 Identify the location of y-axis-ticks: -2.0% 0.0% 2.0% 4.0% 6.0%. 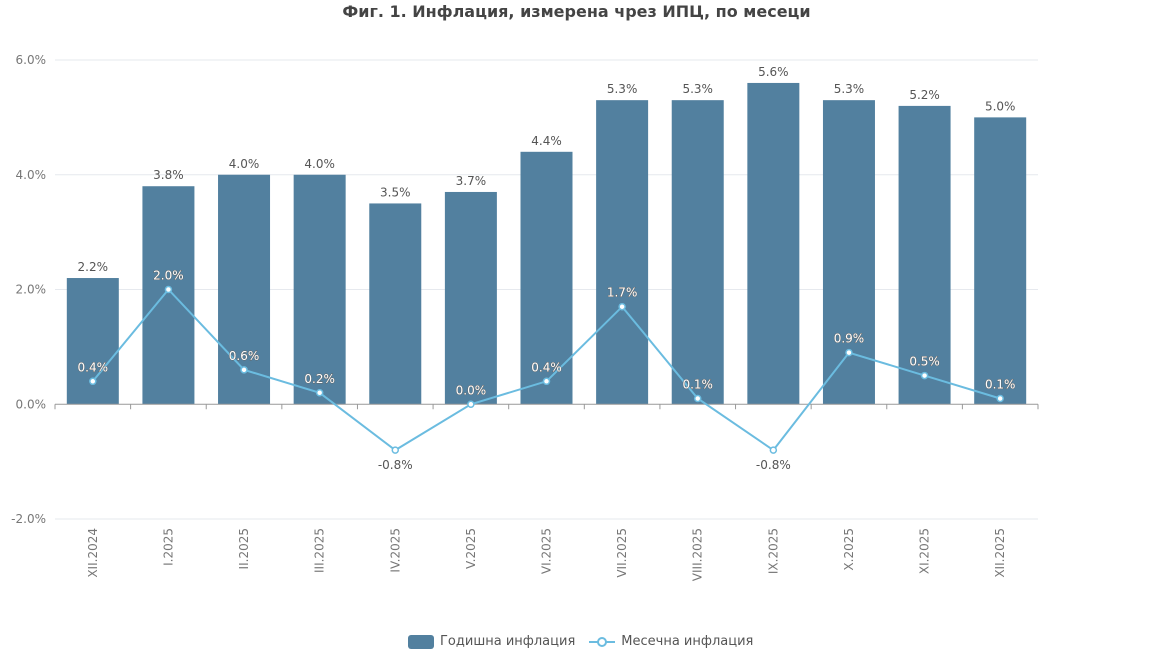
(28, 289).